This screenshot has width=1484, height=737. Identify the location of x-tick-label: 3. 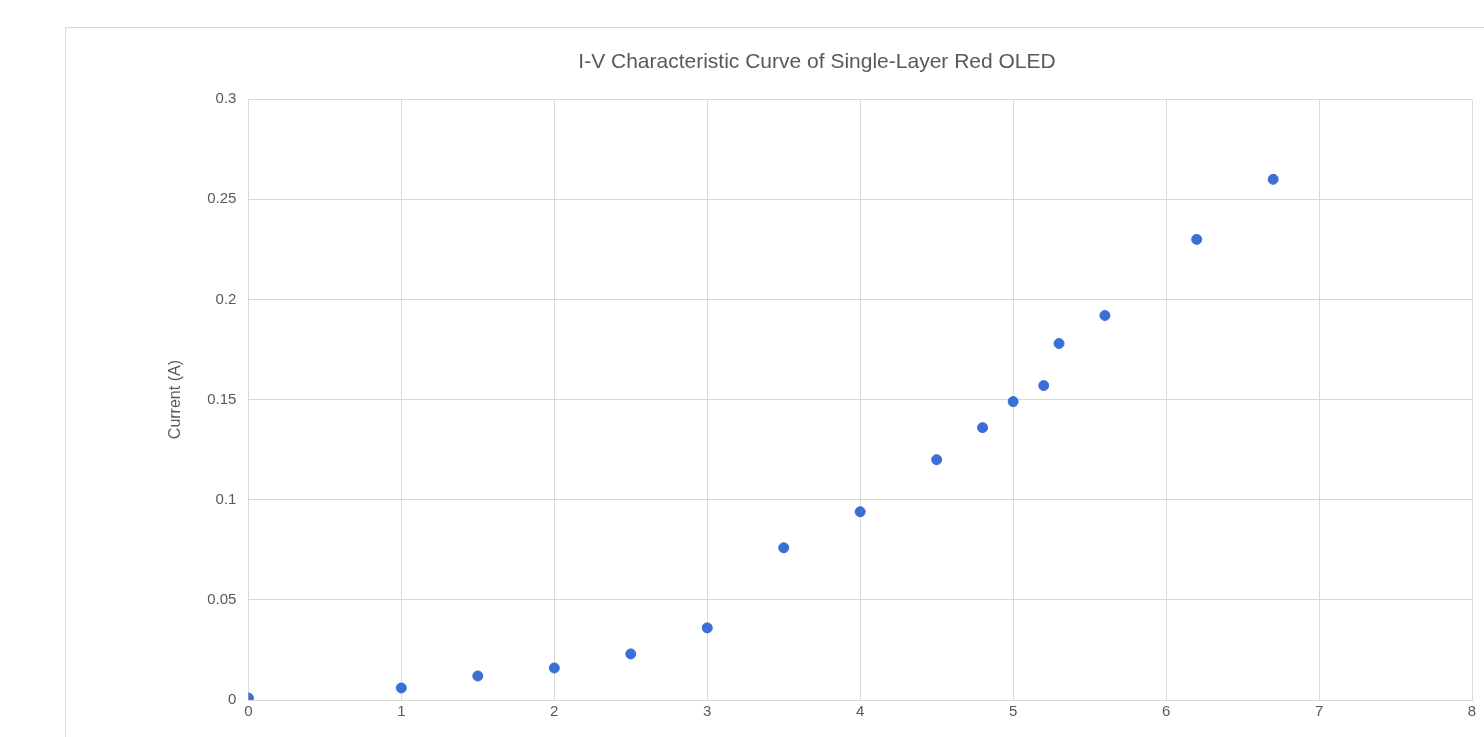
(707, 711).